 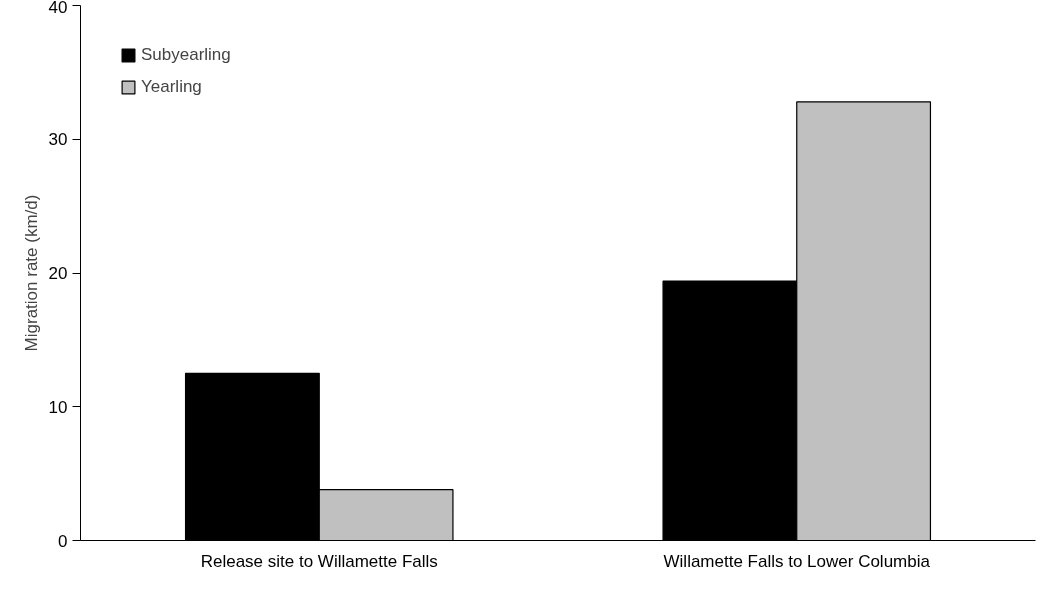 What do you see at coordinates (797, 561) in the screenshot?
I see `x-tick-label: Willamette Falls to Lower Columbia` at bounding box center [797, 561].